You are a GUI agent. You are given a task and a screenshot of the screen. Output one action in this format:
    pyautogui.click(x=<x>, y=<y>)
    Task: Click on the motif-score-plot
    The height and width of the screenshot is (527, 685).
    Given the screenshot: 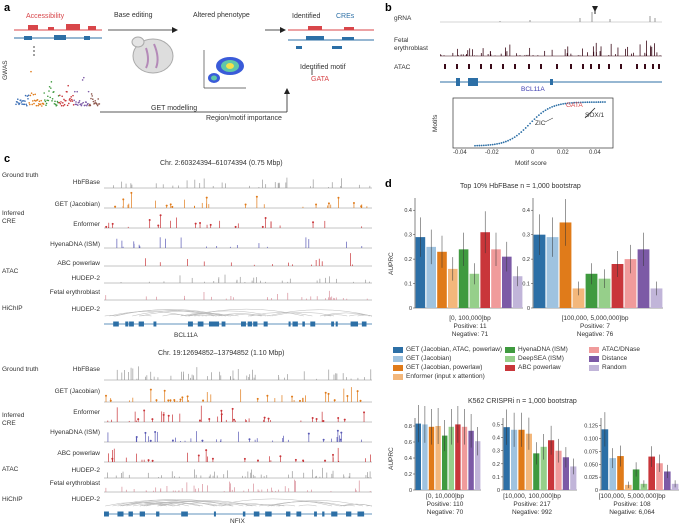 What is the action you would take?
    pyautogui.click(x=533, y=123)
    